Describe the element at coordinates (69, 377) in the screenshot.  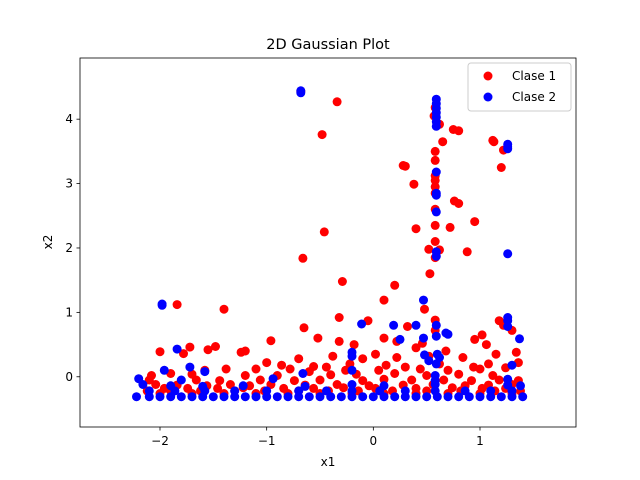
I see `y-tick-label: 0` at that location.